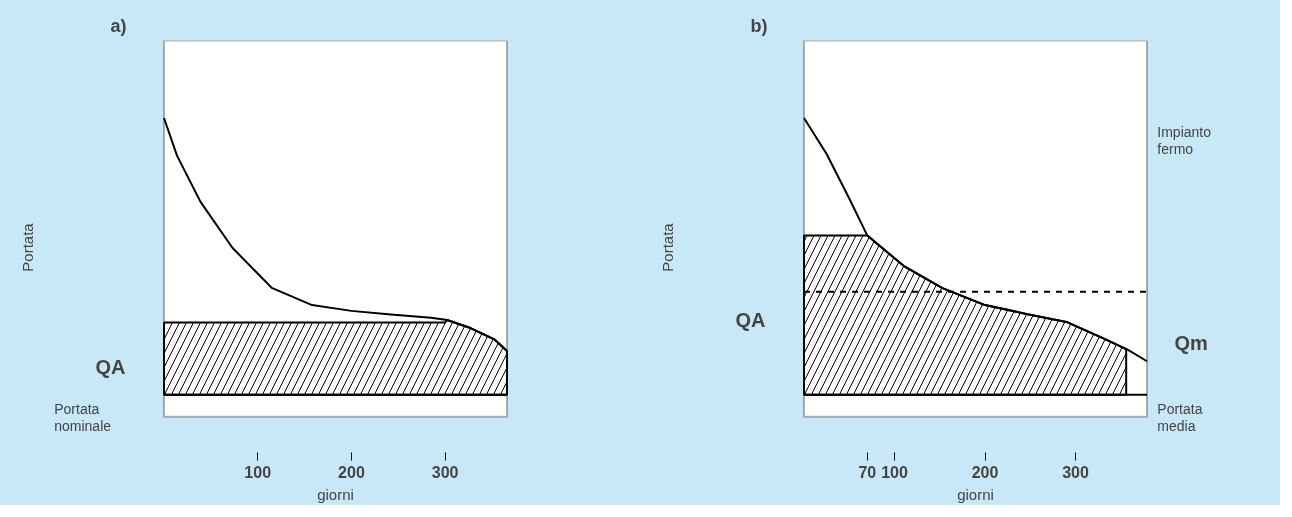  Describe the element at coordinates (1191, 343) in the screenshot. I see `ref-line-label: Qm` at that location.